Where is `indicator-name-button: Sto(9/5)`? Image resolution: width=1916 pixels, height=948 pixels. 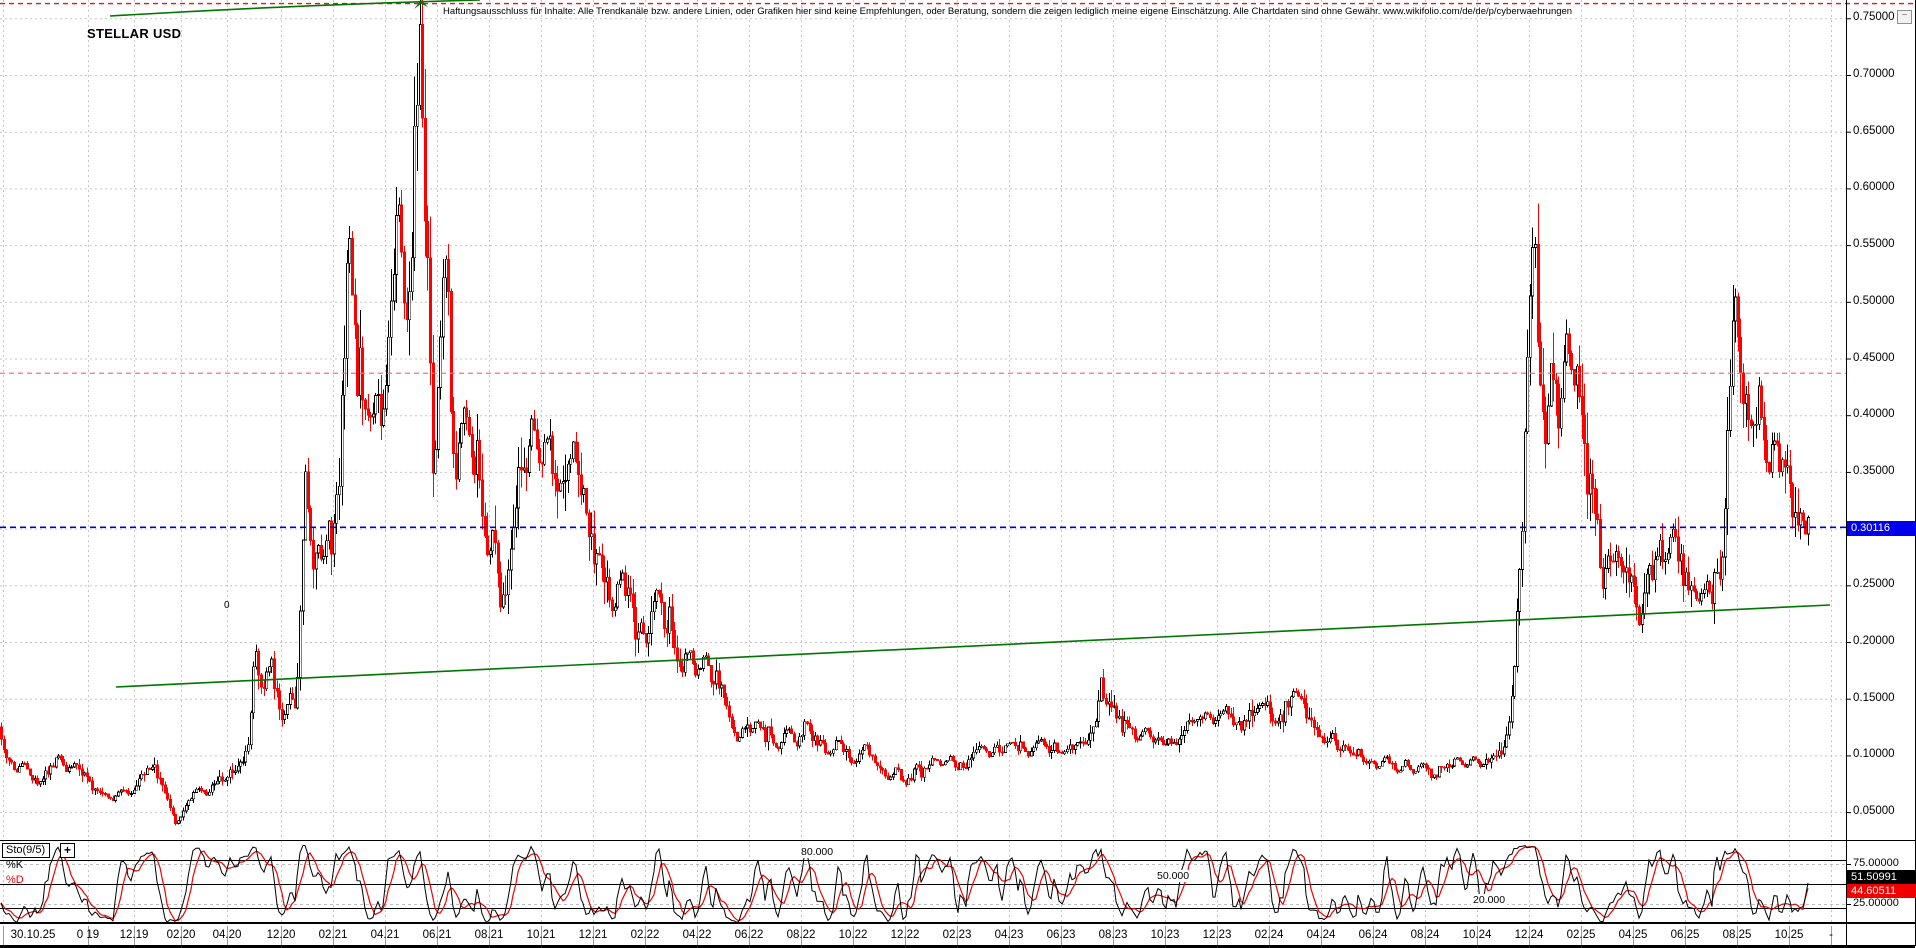
indicator-name-button: Sto(9/5) is located at coordinates (26, 850).